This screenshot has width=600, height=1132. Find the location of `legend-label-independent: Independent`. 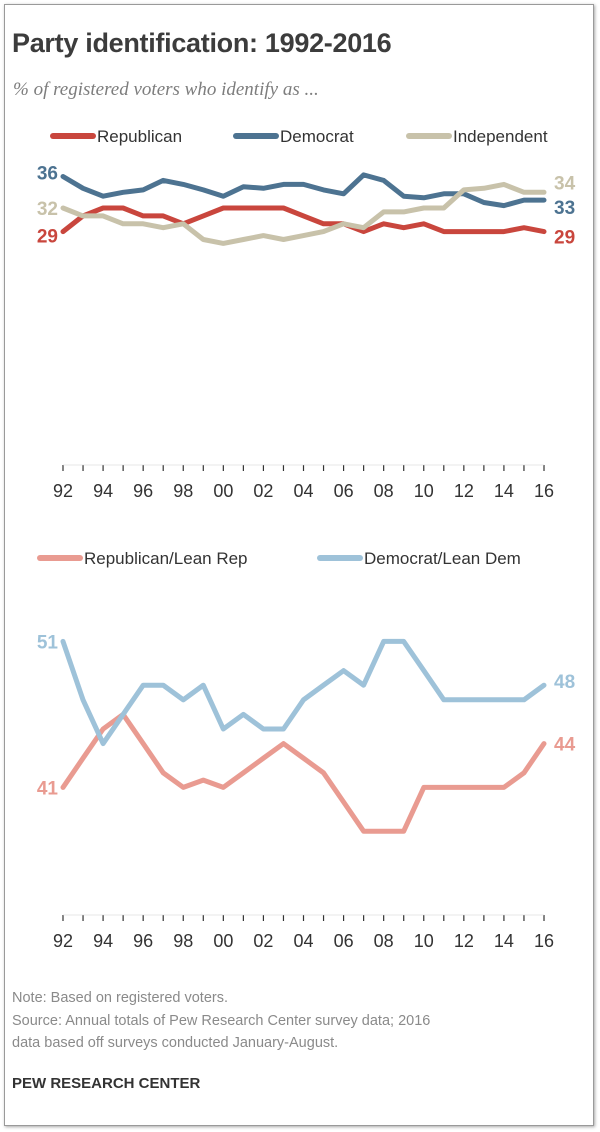

legend-label-independent: Independent is located at coordinates (500, 136).